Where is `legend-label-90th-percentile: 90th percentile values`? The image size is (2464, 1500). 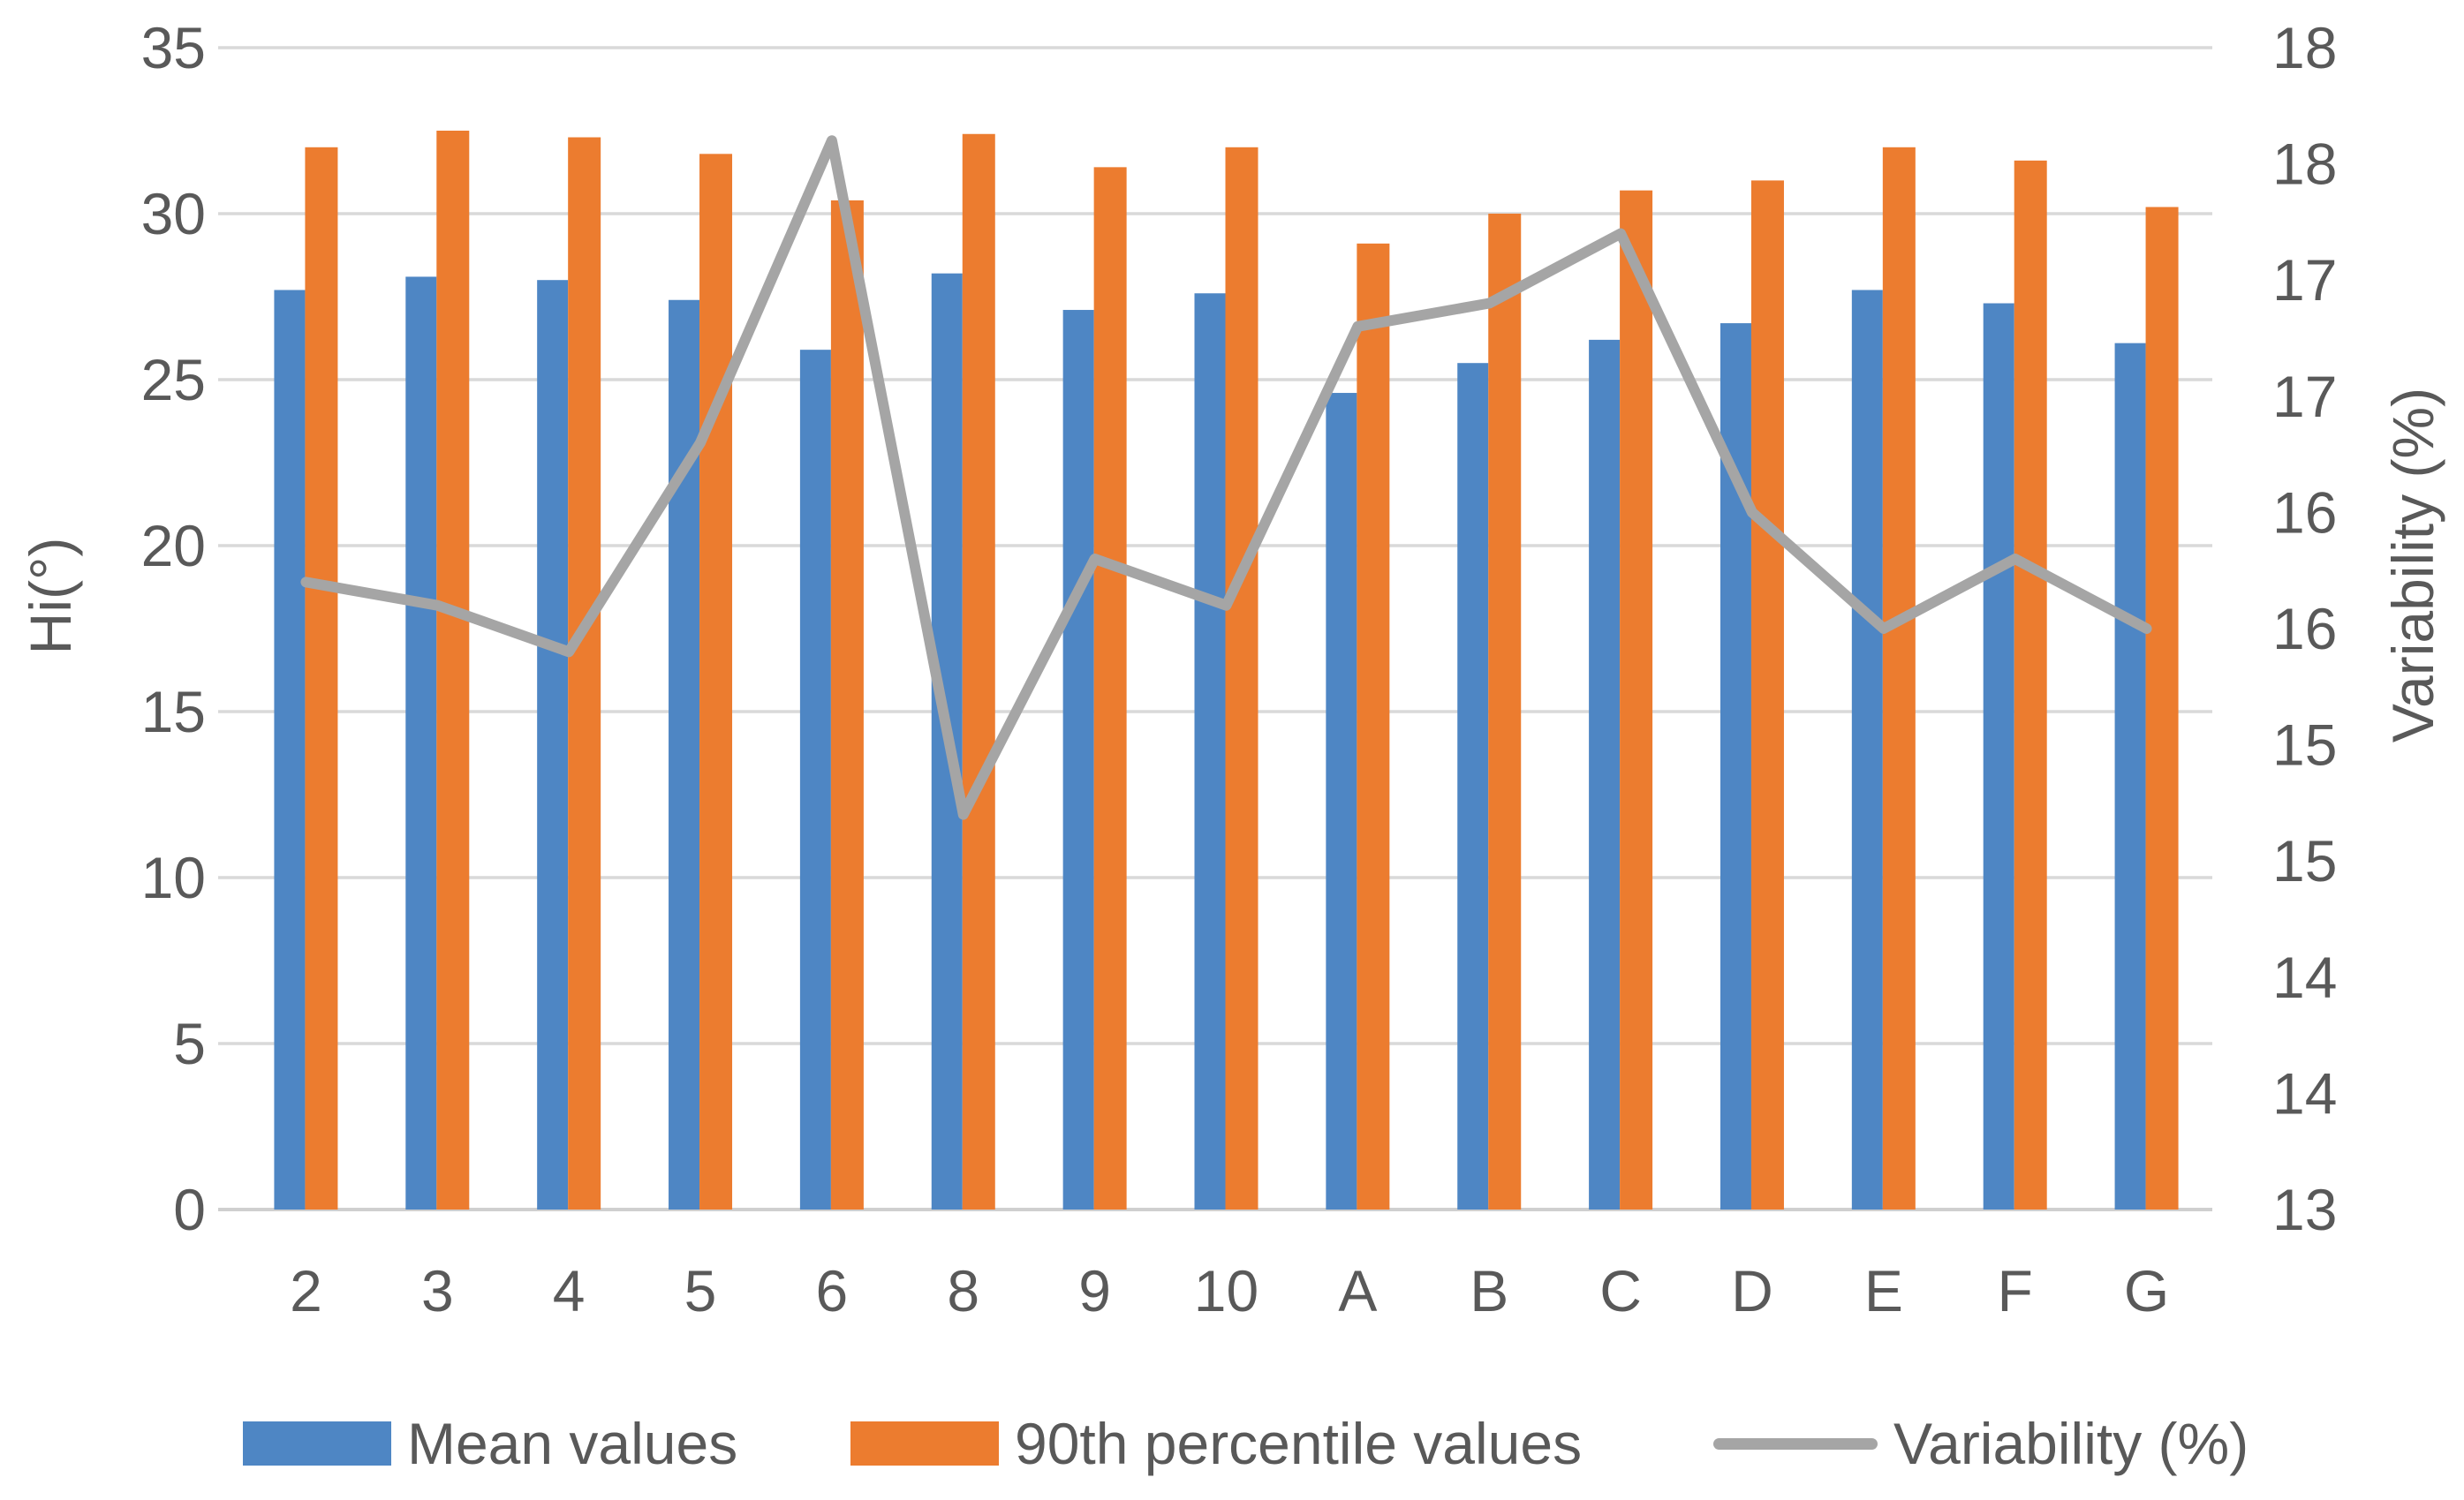
legend-label-90th-percentile: 90th percentile values is located at coordinates (1299, 1443).